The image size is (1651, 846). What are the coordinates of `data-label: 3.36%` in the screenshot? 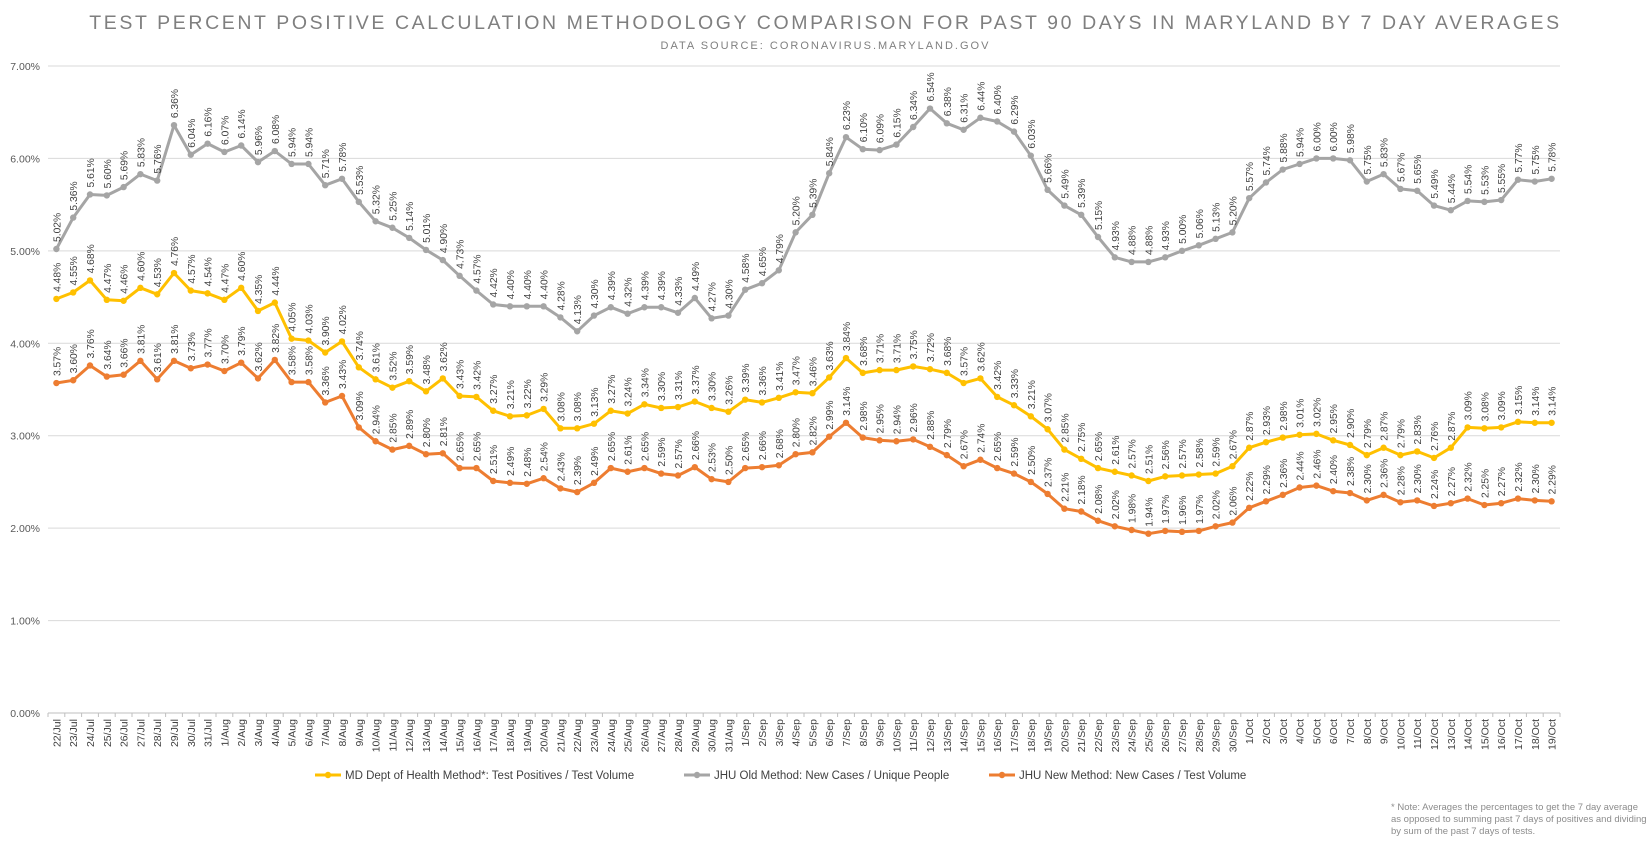 It's located at (326, 380).